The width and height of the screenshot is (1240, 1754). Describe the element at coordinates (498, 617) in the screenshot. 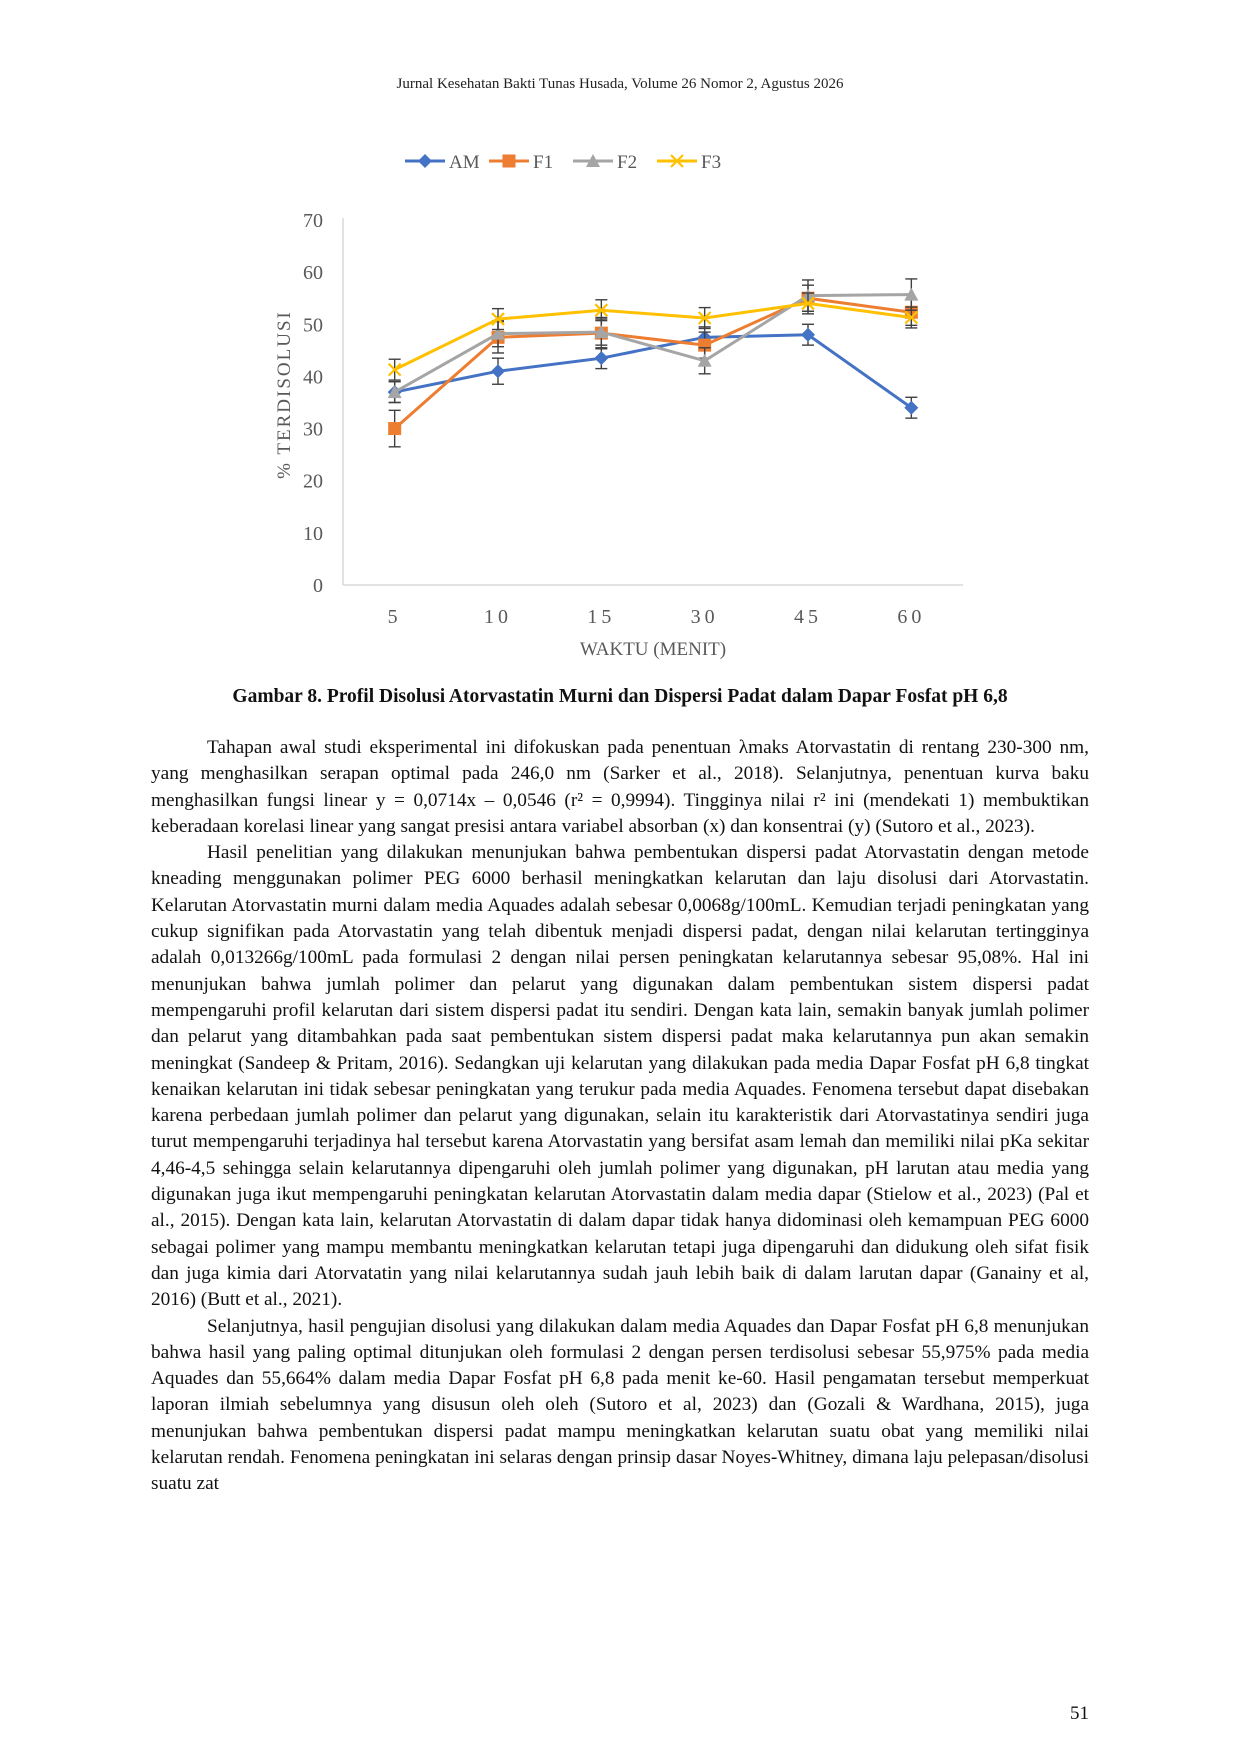

I see `x-tick-label: 10` at that location.